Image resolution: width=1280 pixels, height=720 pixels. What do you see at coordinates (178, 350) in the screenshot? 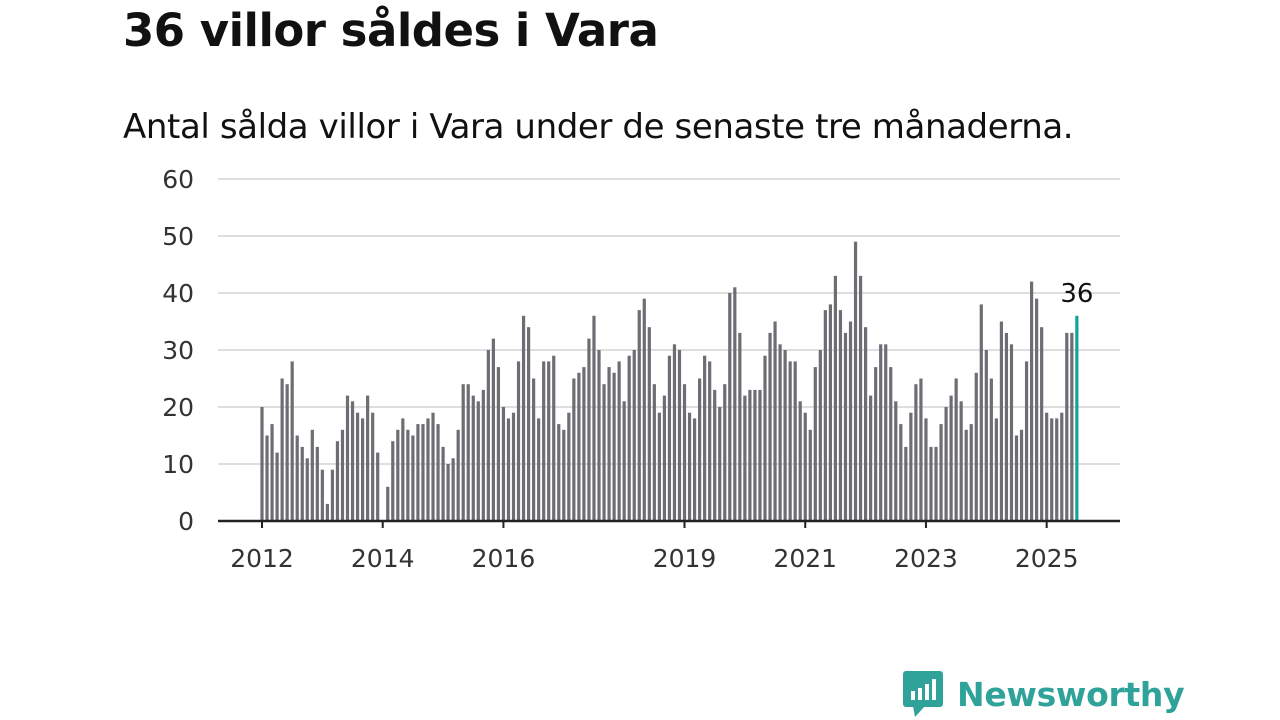
I see `y-tick-label-30: 30` at bounding box center [178, 350].